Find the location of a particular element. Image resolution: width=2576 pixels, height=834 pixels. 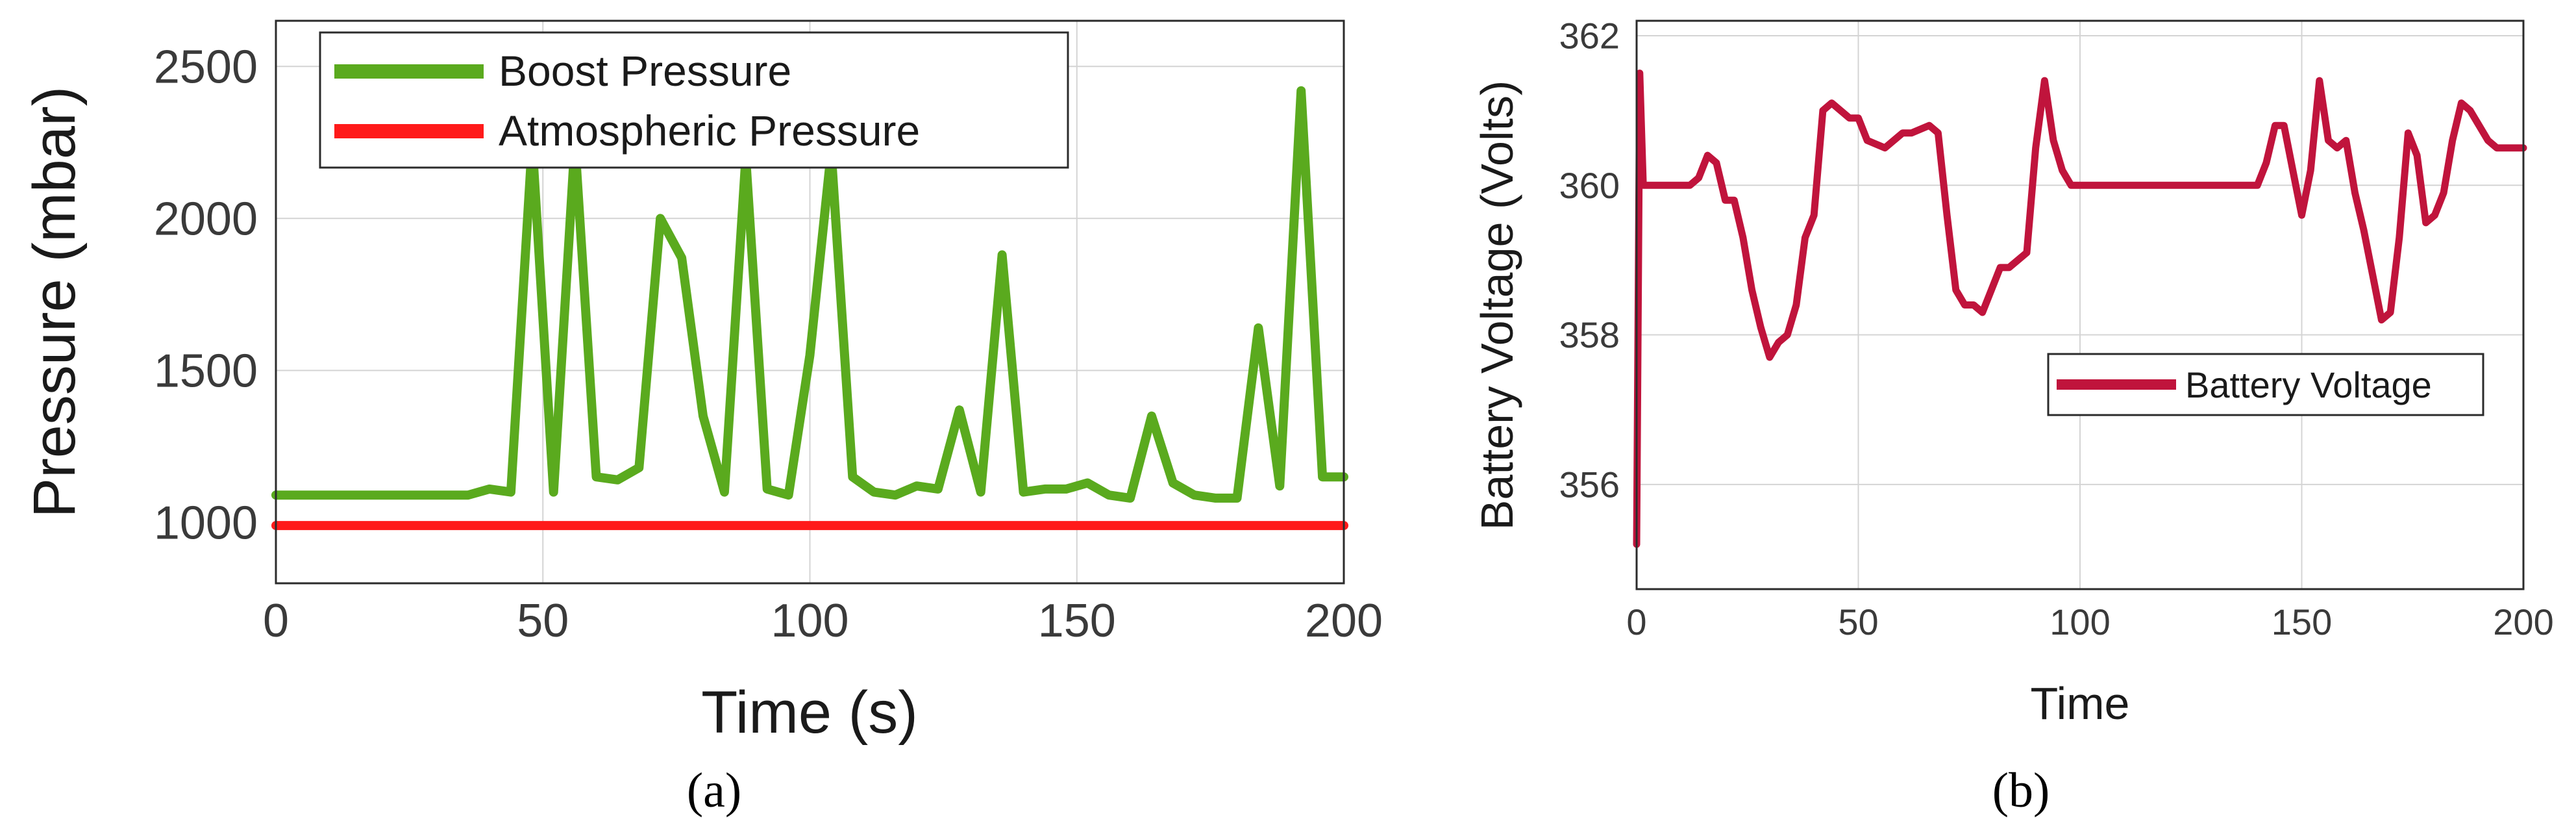

legend-label-boost-pressure: Boost Pressure is located at coordinates (645, 71).